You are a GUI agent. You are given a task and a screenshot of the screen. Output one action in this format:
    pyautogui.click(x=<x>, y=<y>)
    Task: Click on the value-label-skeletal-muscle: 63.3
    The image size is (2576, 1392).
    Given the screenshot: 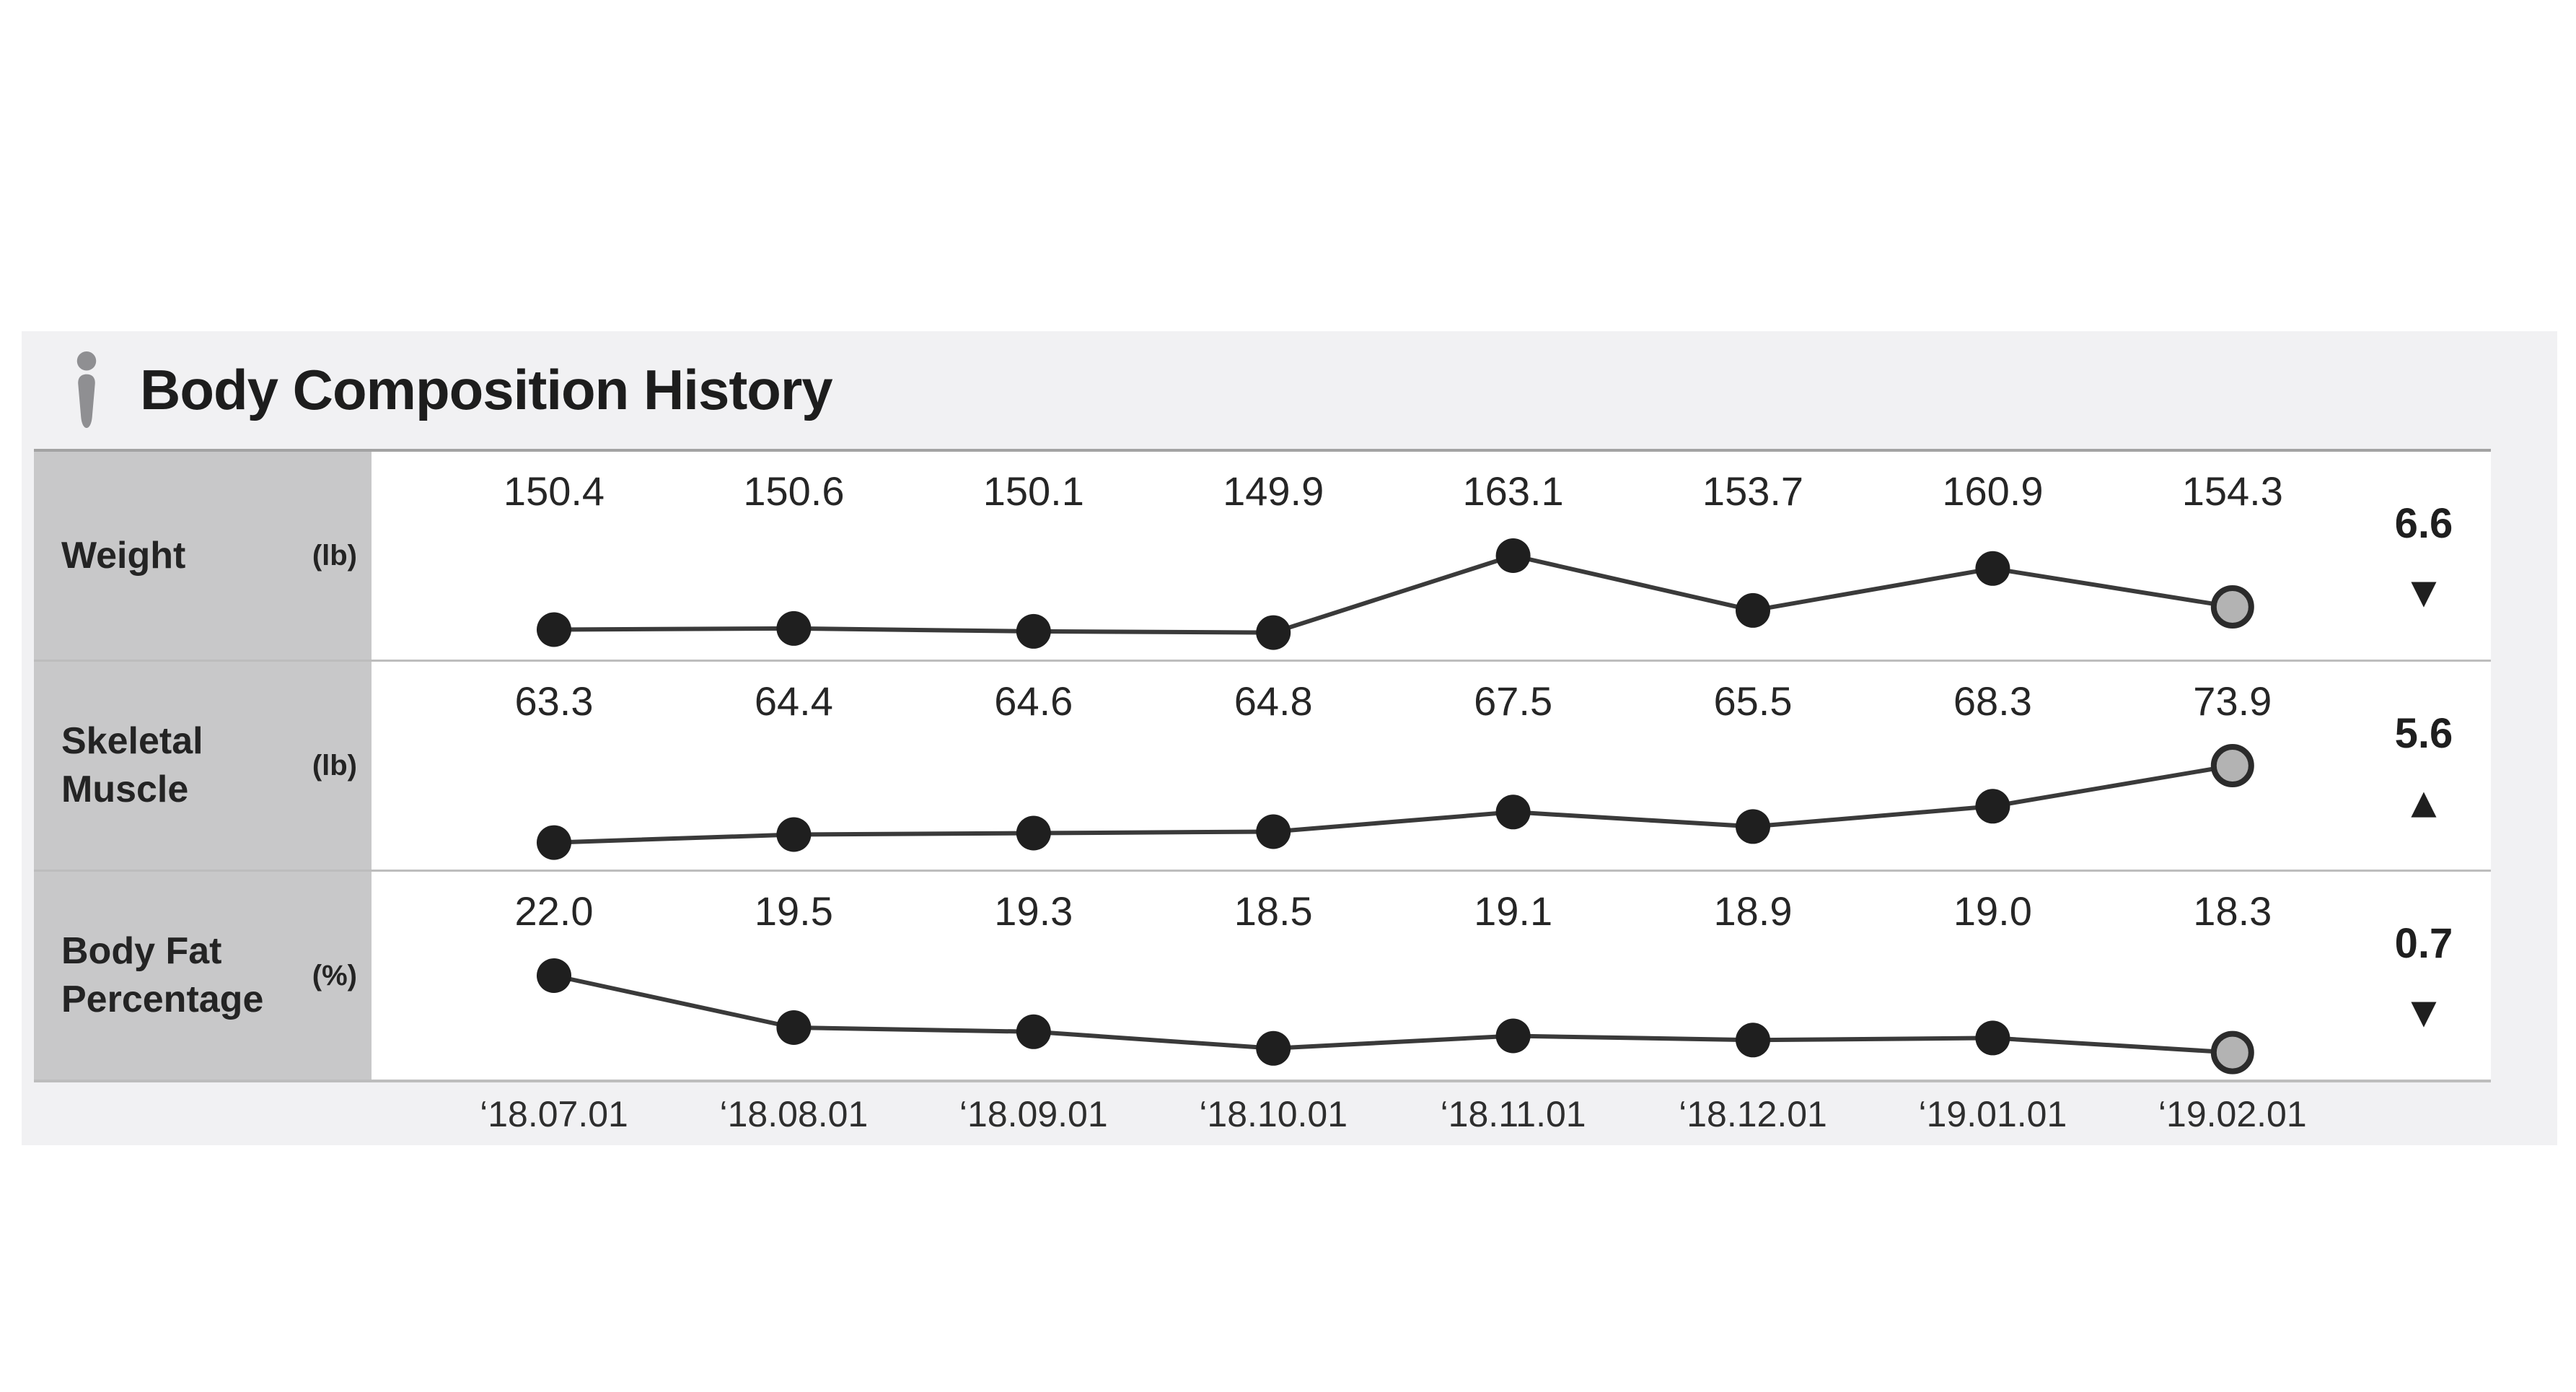 What is the action you would take?
    pyautogui.click(x=554, y=701)
    